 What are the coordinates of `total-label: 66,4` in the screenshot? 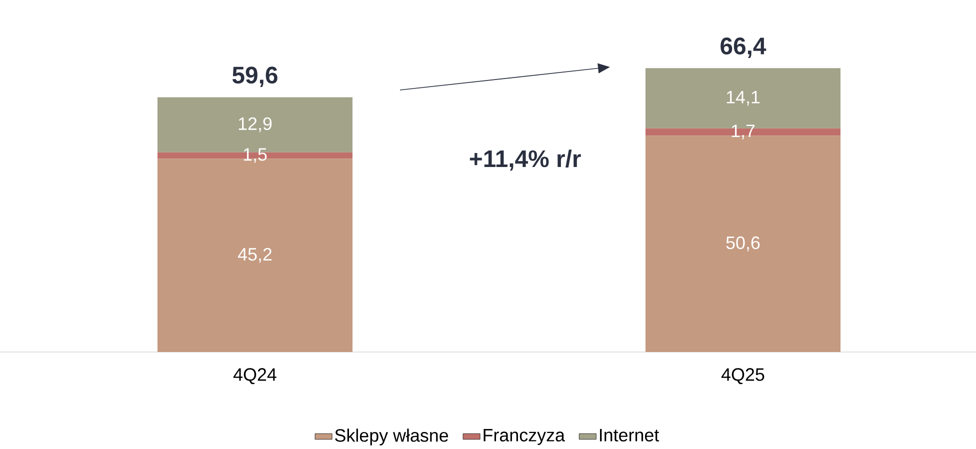 It's located at (743, 48).